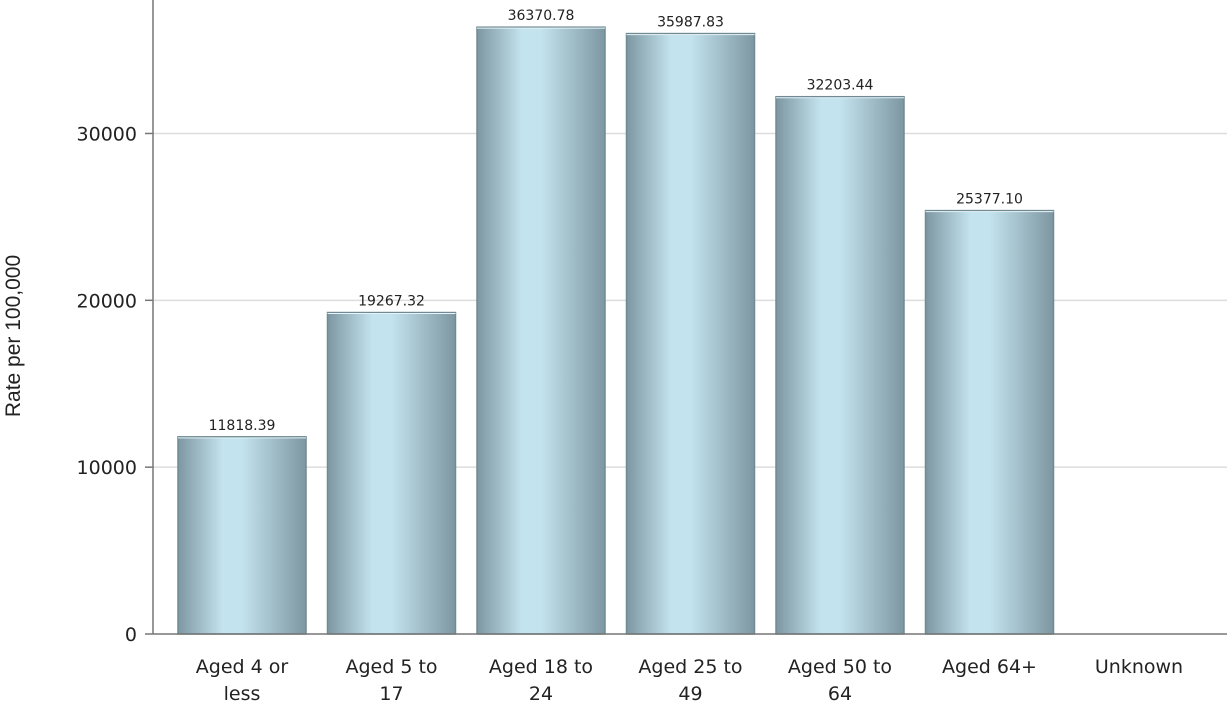 The width and height of the screenshot is (1227, 709). I want to click on x-tick-label-4: Aged 50 to 64, so click(840, 680).